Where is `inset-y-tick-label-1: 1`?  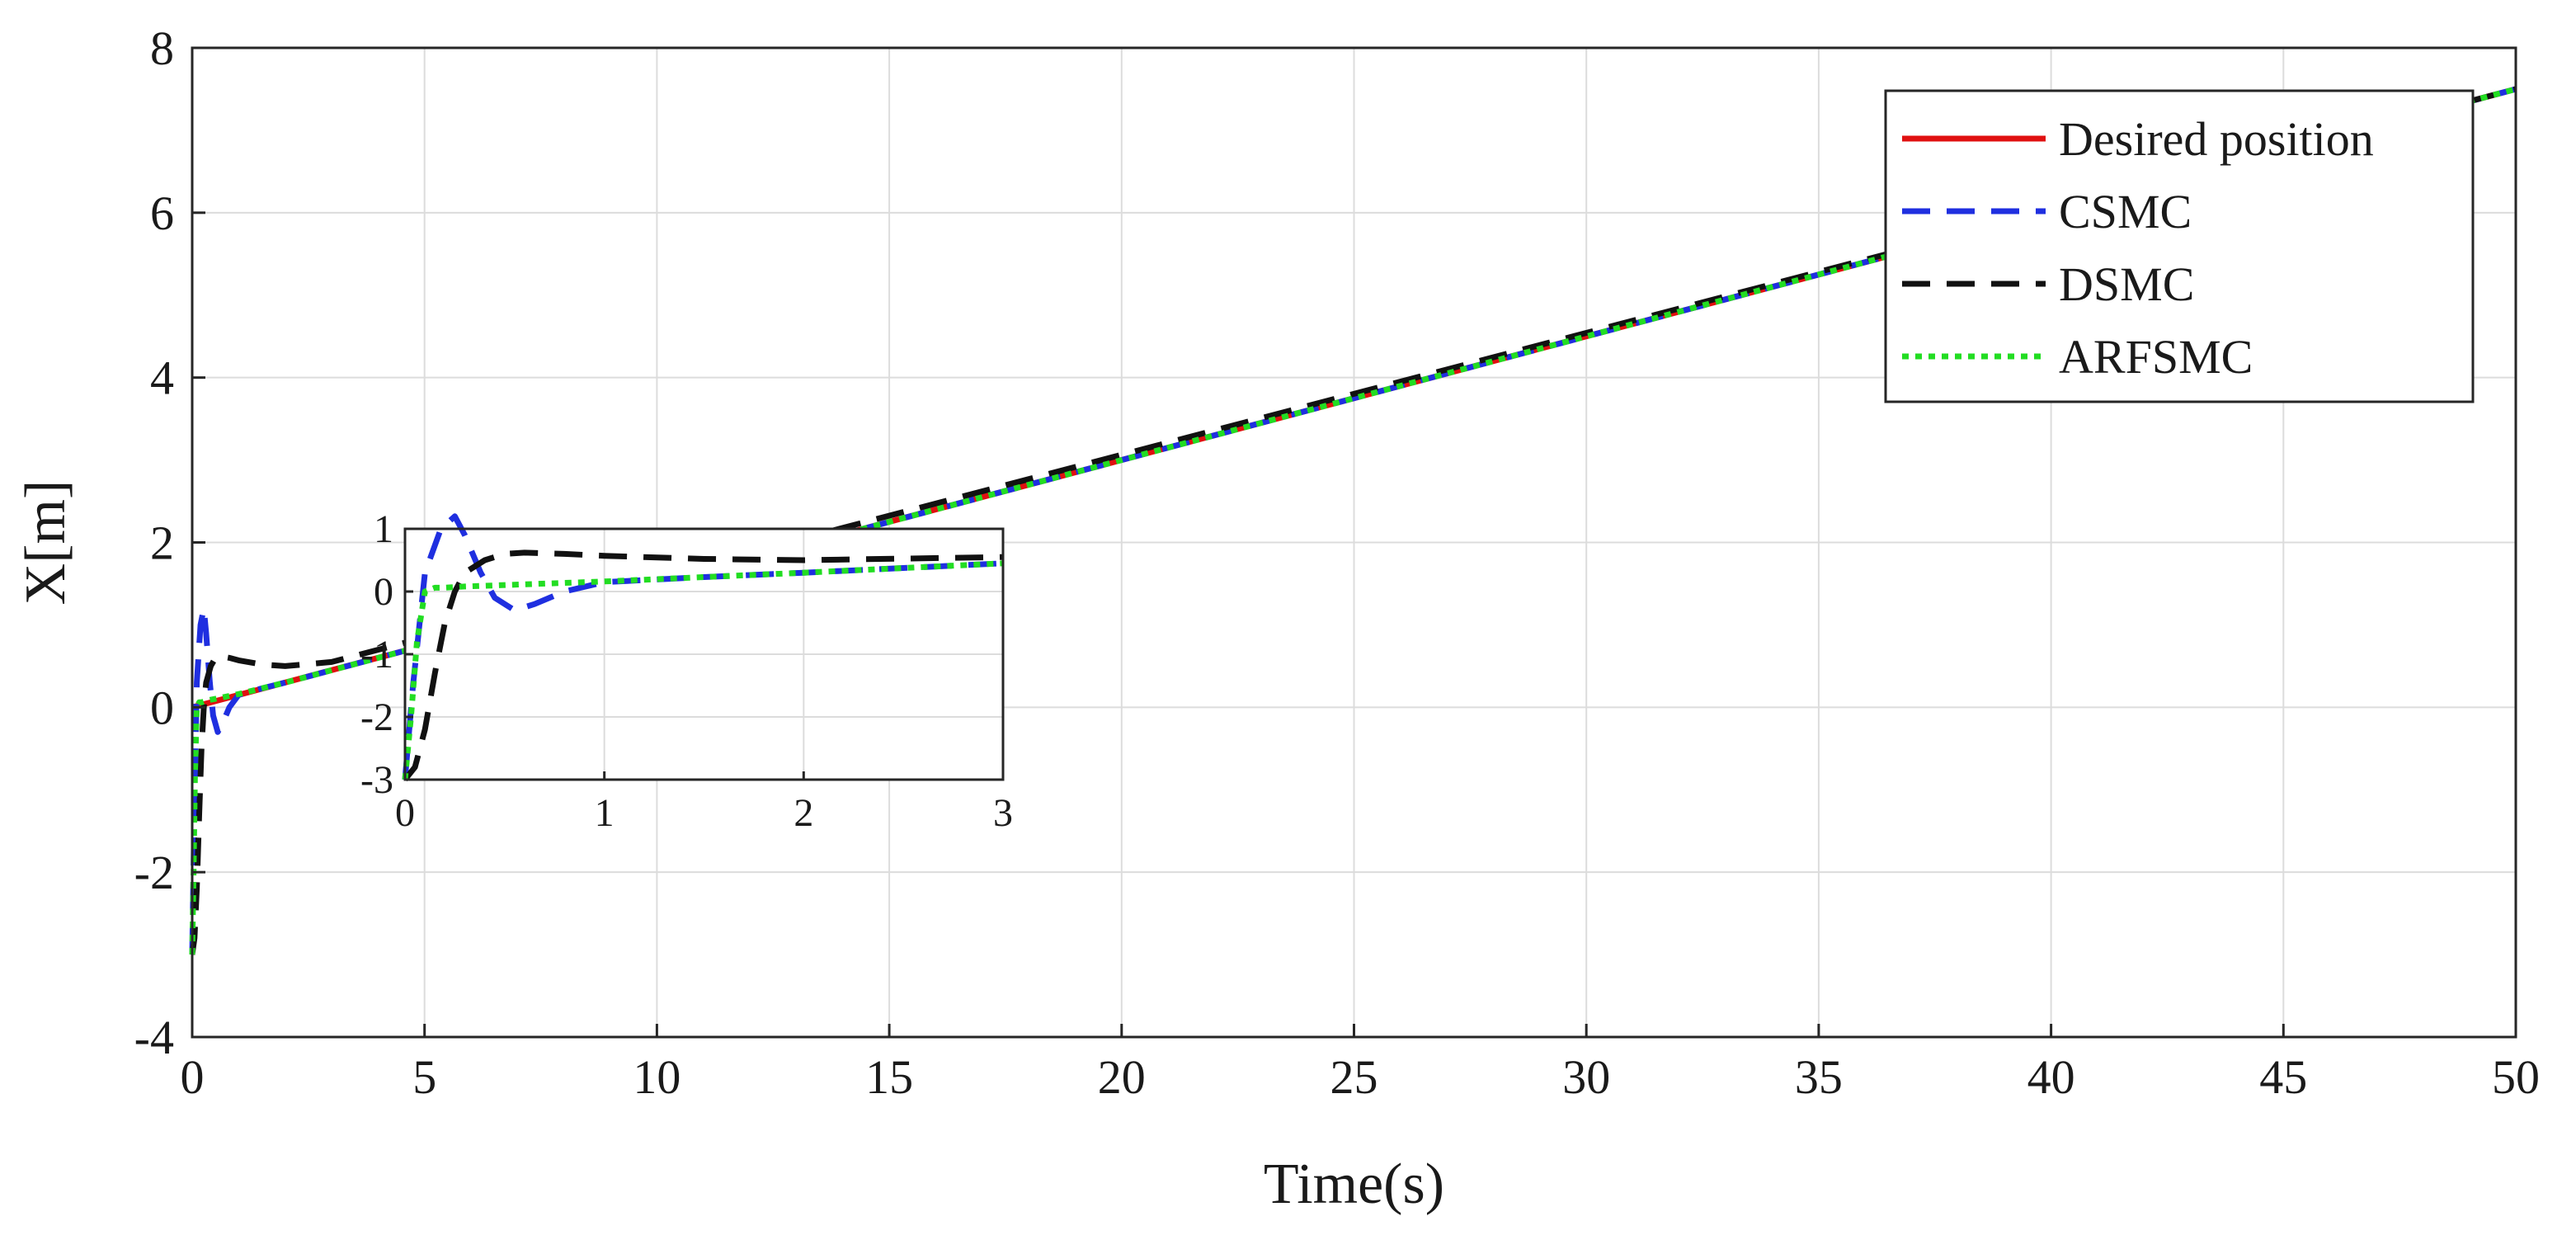 inset-y-tick-label-1: 1 is located at coordinates (384, 529).